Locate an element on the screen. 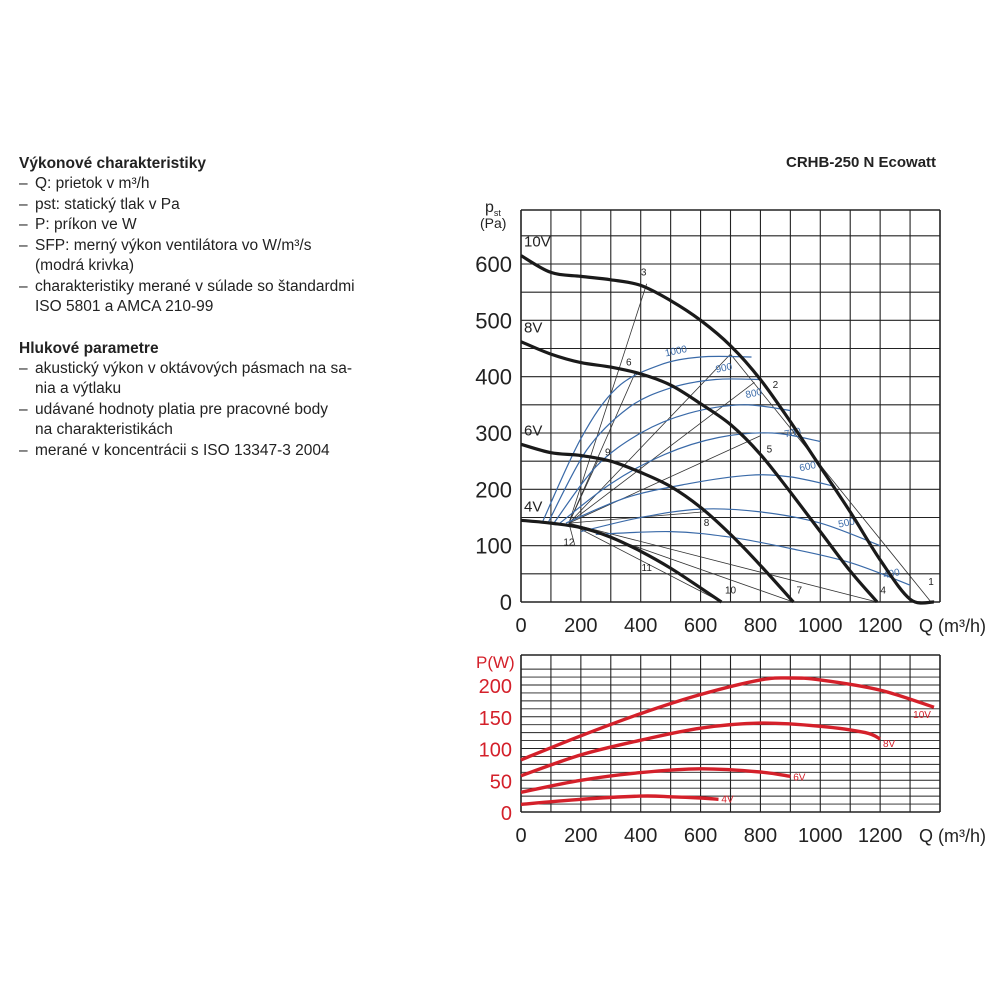 The image size is (1000, 1000). y-tick-label: 400 is located at coordinates (493, 377).